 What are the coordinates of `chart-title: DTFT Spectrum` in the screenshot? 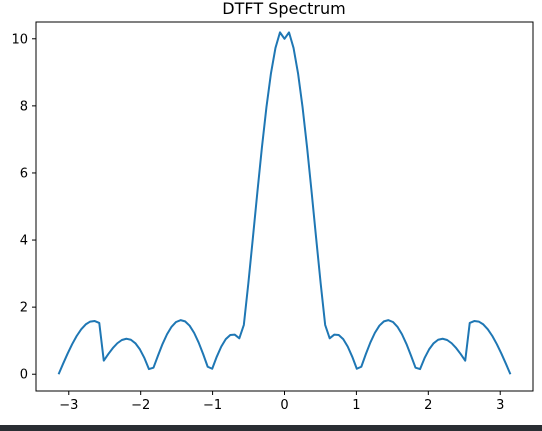 It's located at (283, 9).